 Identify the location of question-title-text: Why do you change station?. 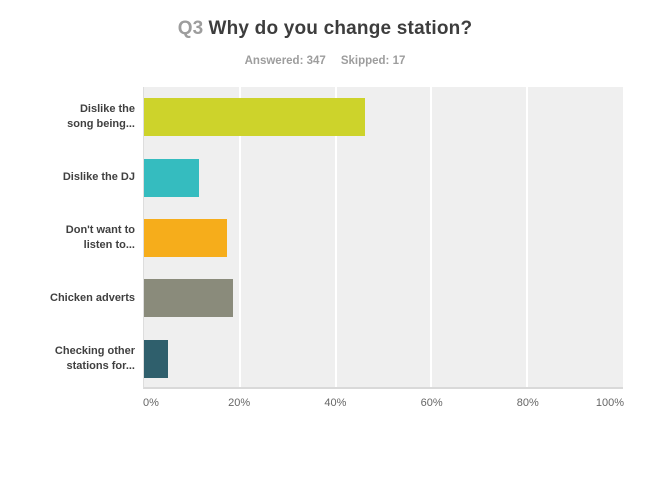
(340, 28).